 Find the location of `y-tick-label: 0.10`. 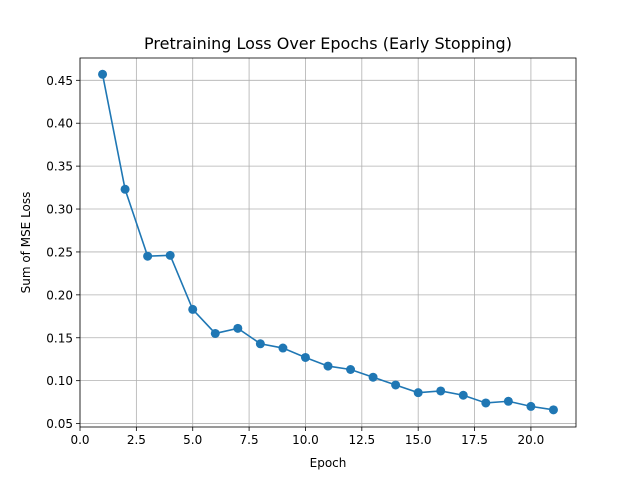

y-tick-label: 0.10 is located at coordinates (59, 381).